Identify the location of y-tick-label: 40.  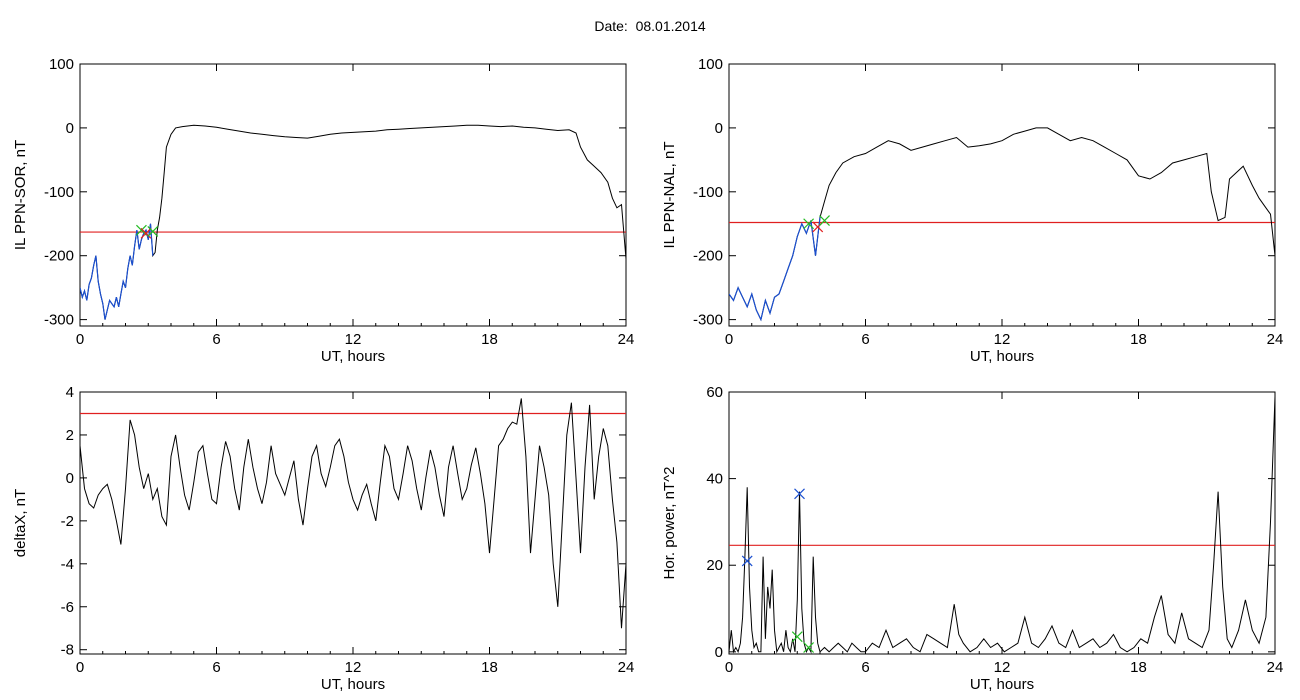
(714, 479).